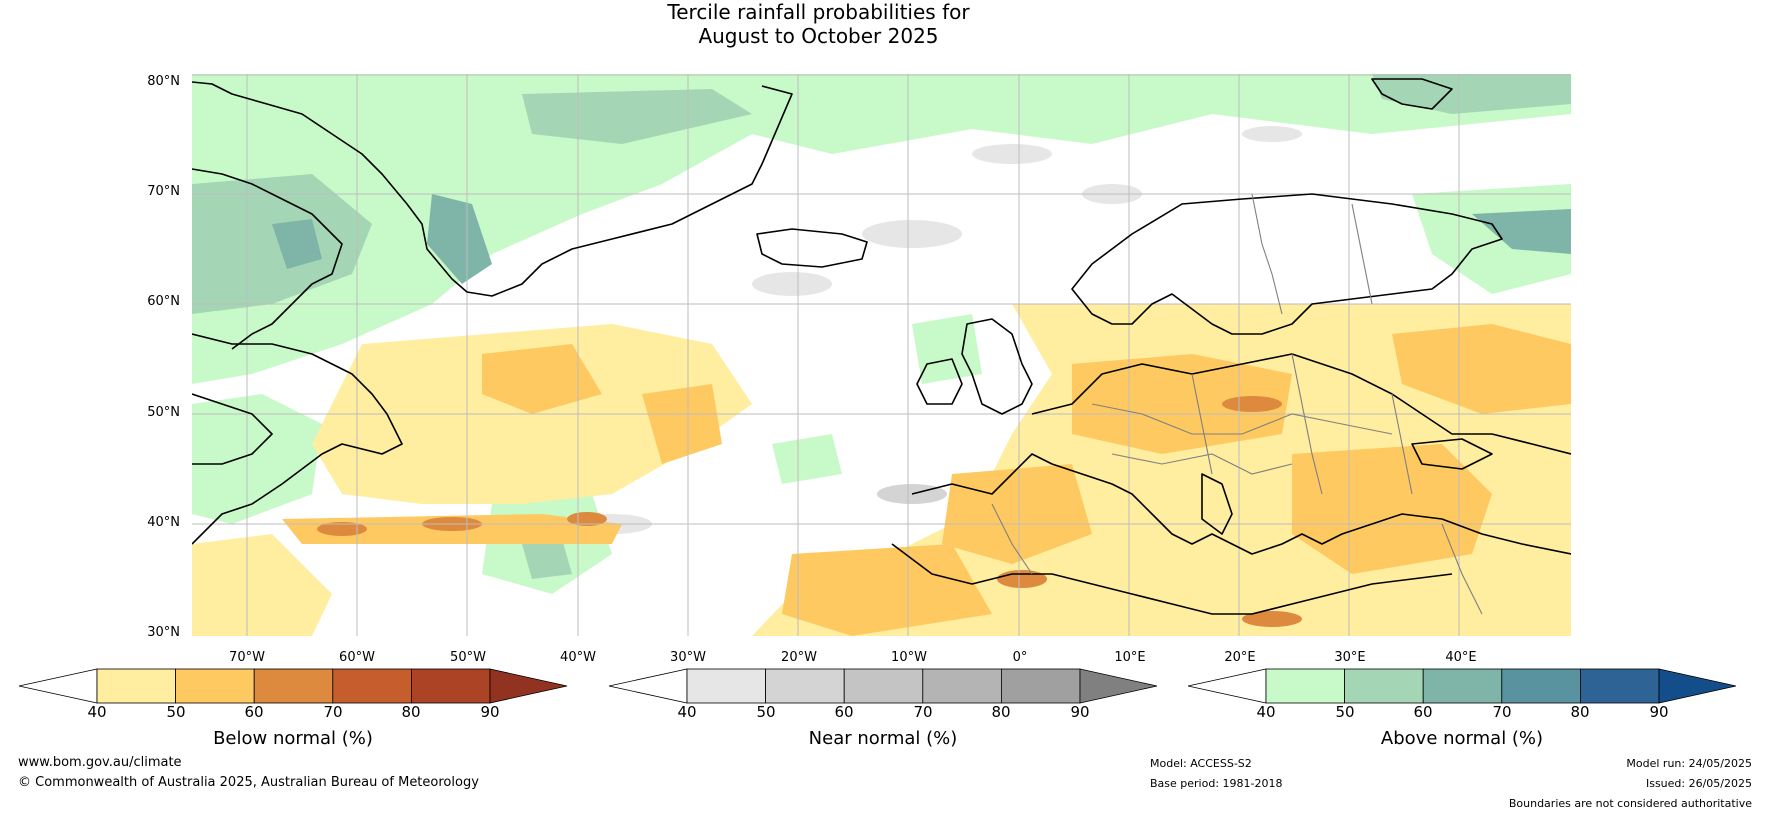 This screenshot has width=1770, height=816. Describe the element at coordinates (468, 657) in the screenshot. I see `lon-label-50w: 50°W` at that location.